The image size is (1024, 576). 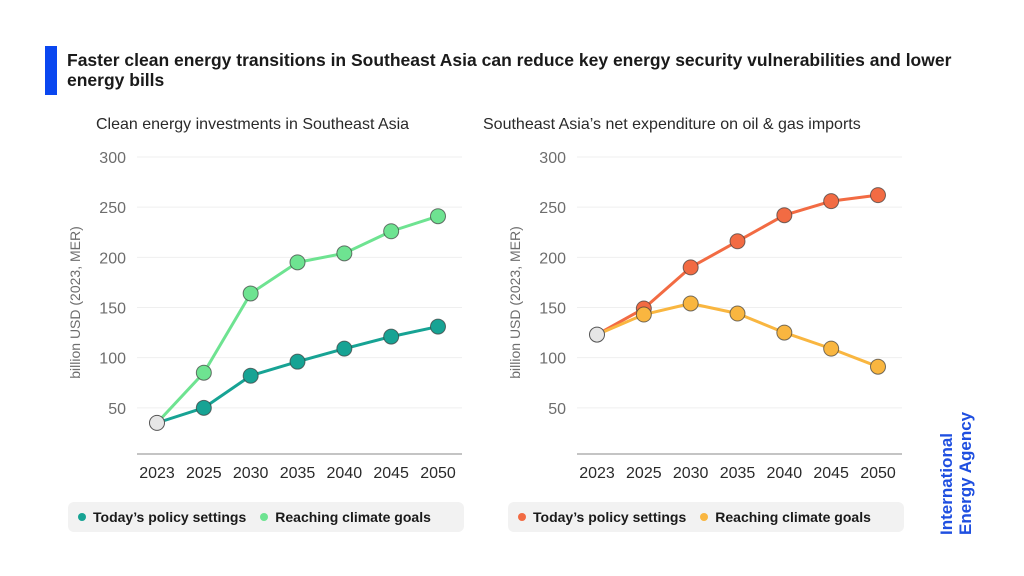 What do you see at coordinates (51, 70) in the screenshot?
I see `title-accent-bar` at bounding box center [51, 70].